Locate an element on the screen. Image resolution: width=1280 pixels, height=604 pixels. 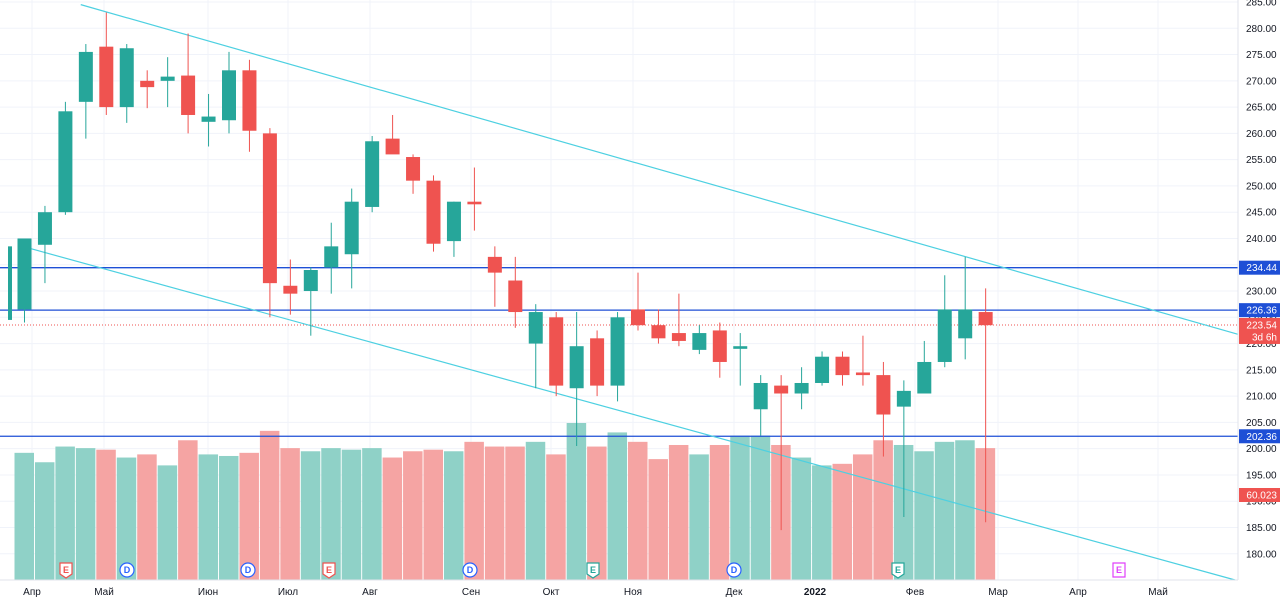
price-tick-label: 250.00 is located at coordinates (1261, 186).